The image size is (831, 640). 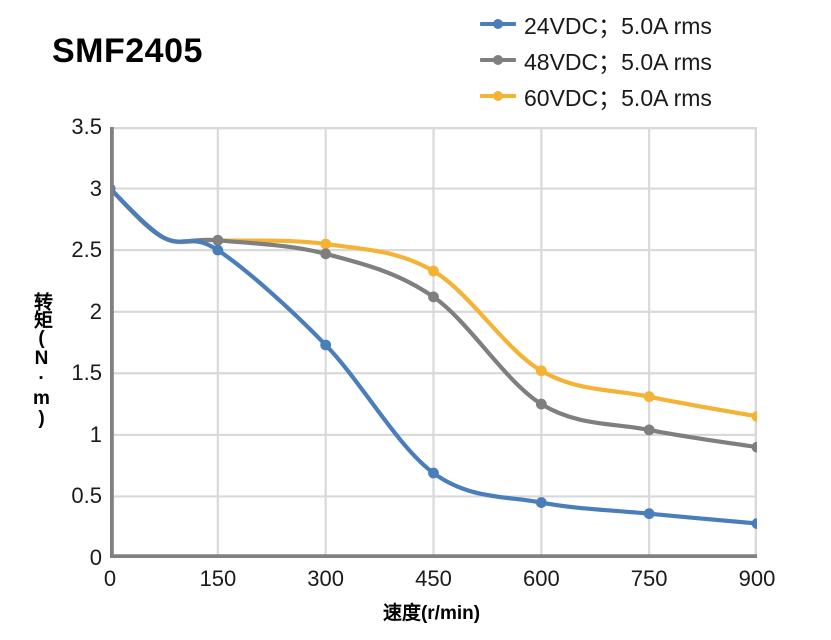 What do you see at coordinates (95, 557) in the screenshot?
I see `y-tick-label: 0` at bounding box center [95, 557].